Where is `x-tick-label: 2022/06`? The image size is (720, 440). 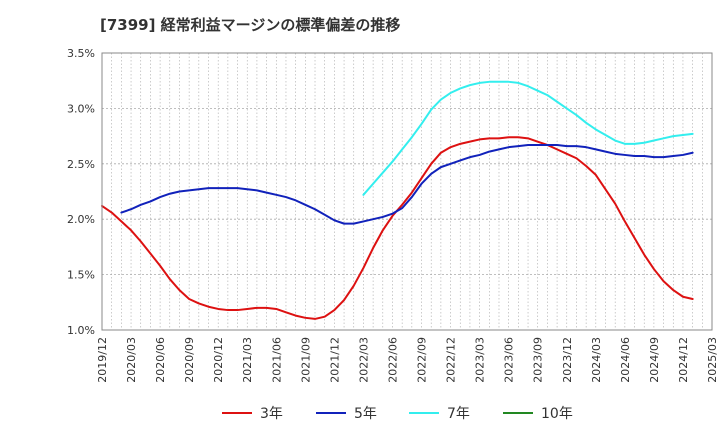 x-tick-label: 2022/06 is located at coordinates (392, 360).